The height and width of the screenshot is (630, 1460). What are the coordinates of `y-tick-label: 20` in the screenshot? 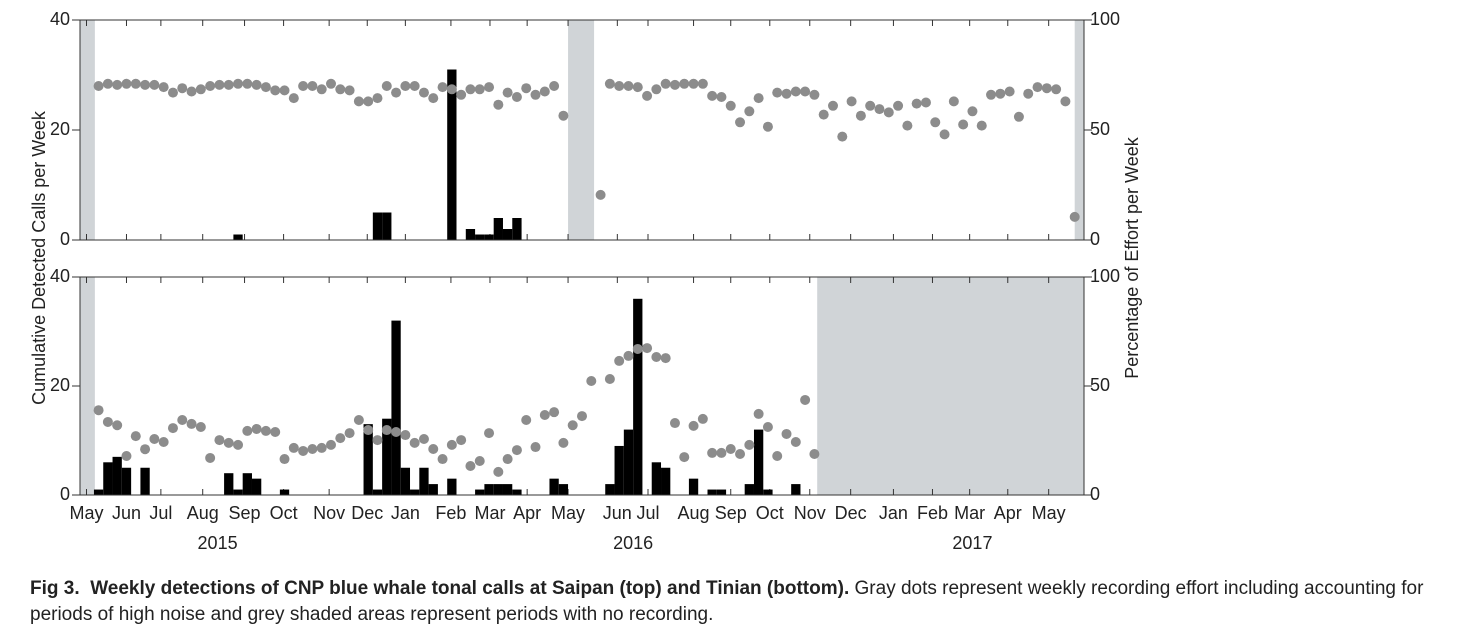 It's located at (60, 385).